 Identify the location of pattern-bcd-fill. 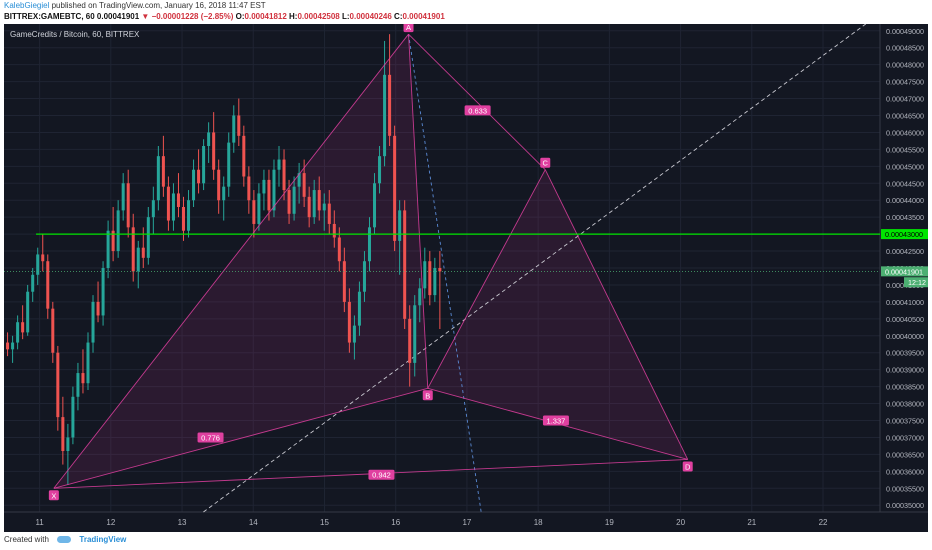
(557, 314).